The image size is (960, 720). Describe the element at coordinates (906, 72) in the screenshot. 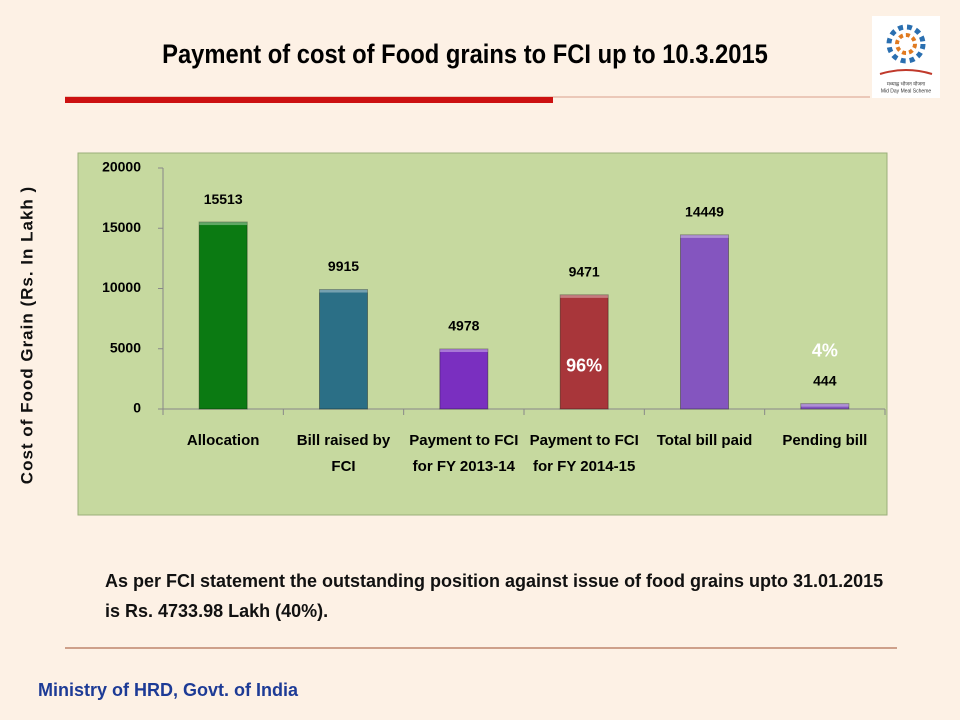

I see `logo-book` at that location.